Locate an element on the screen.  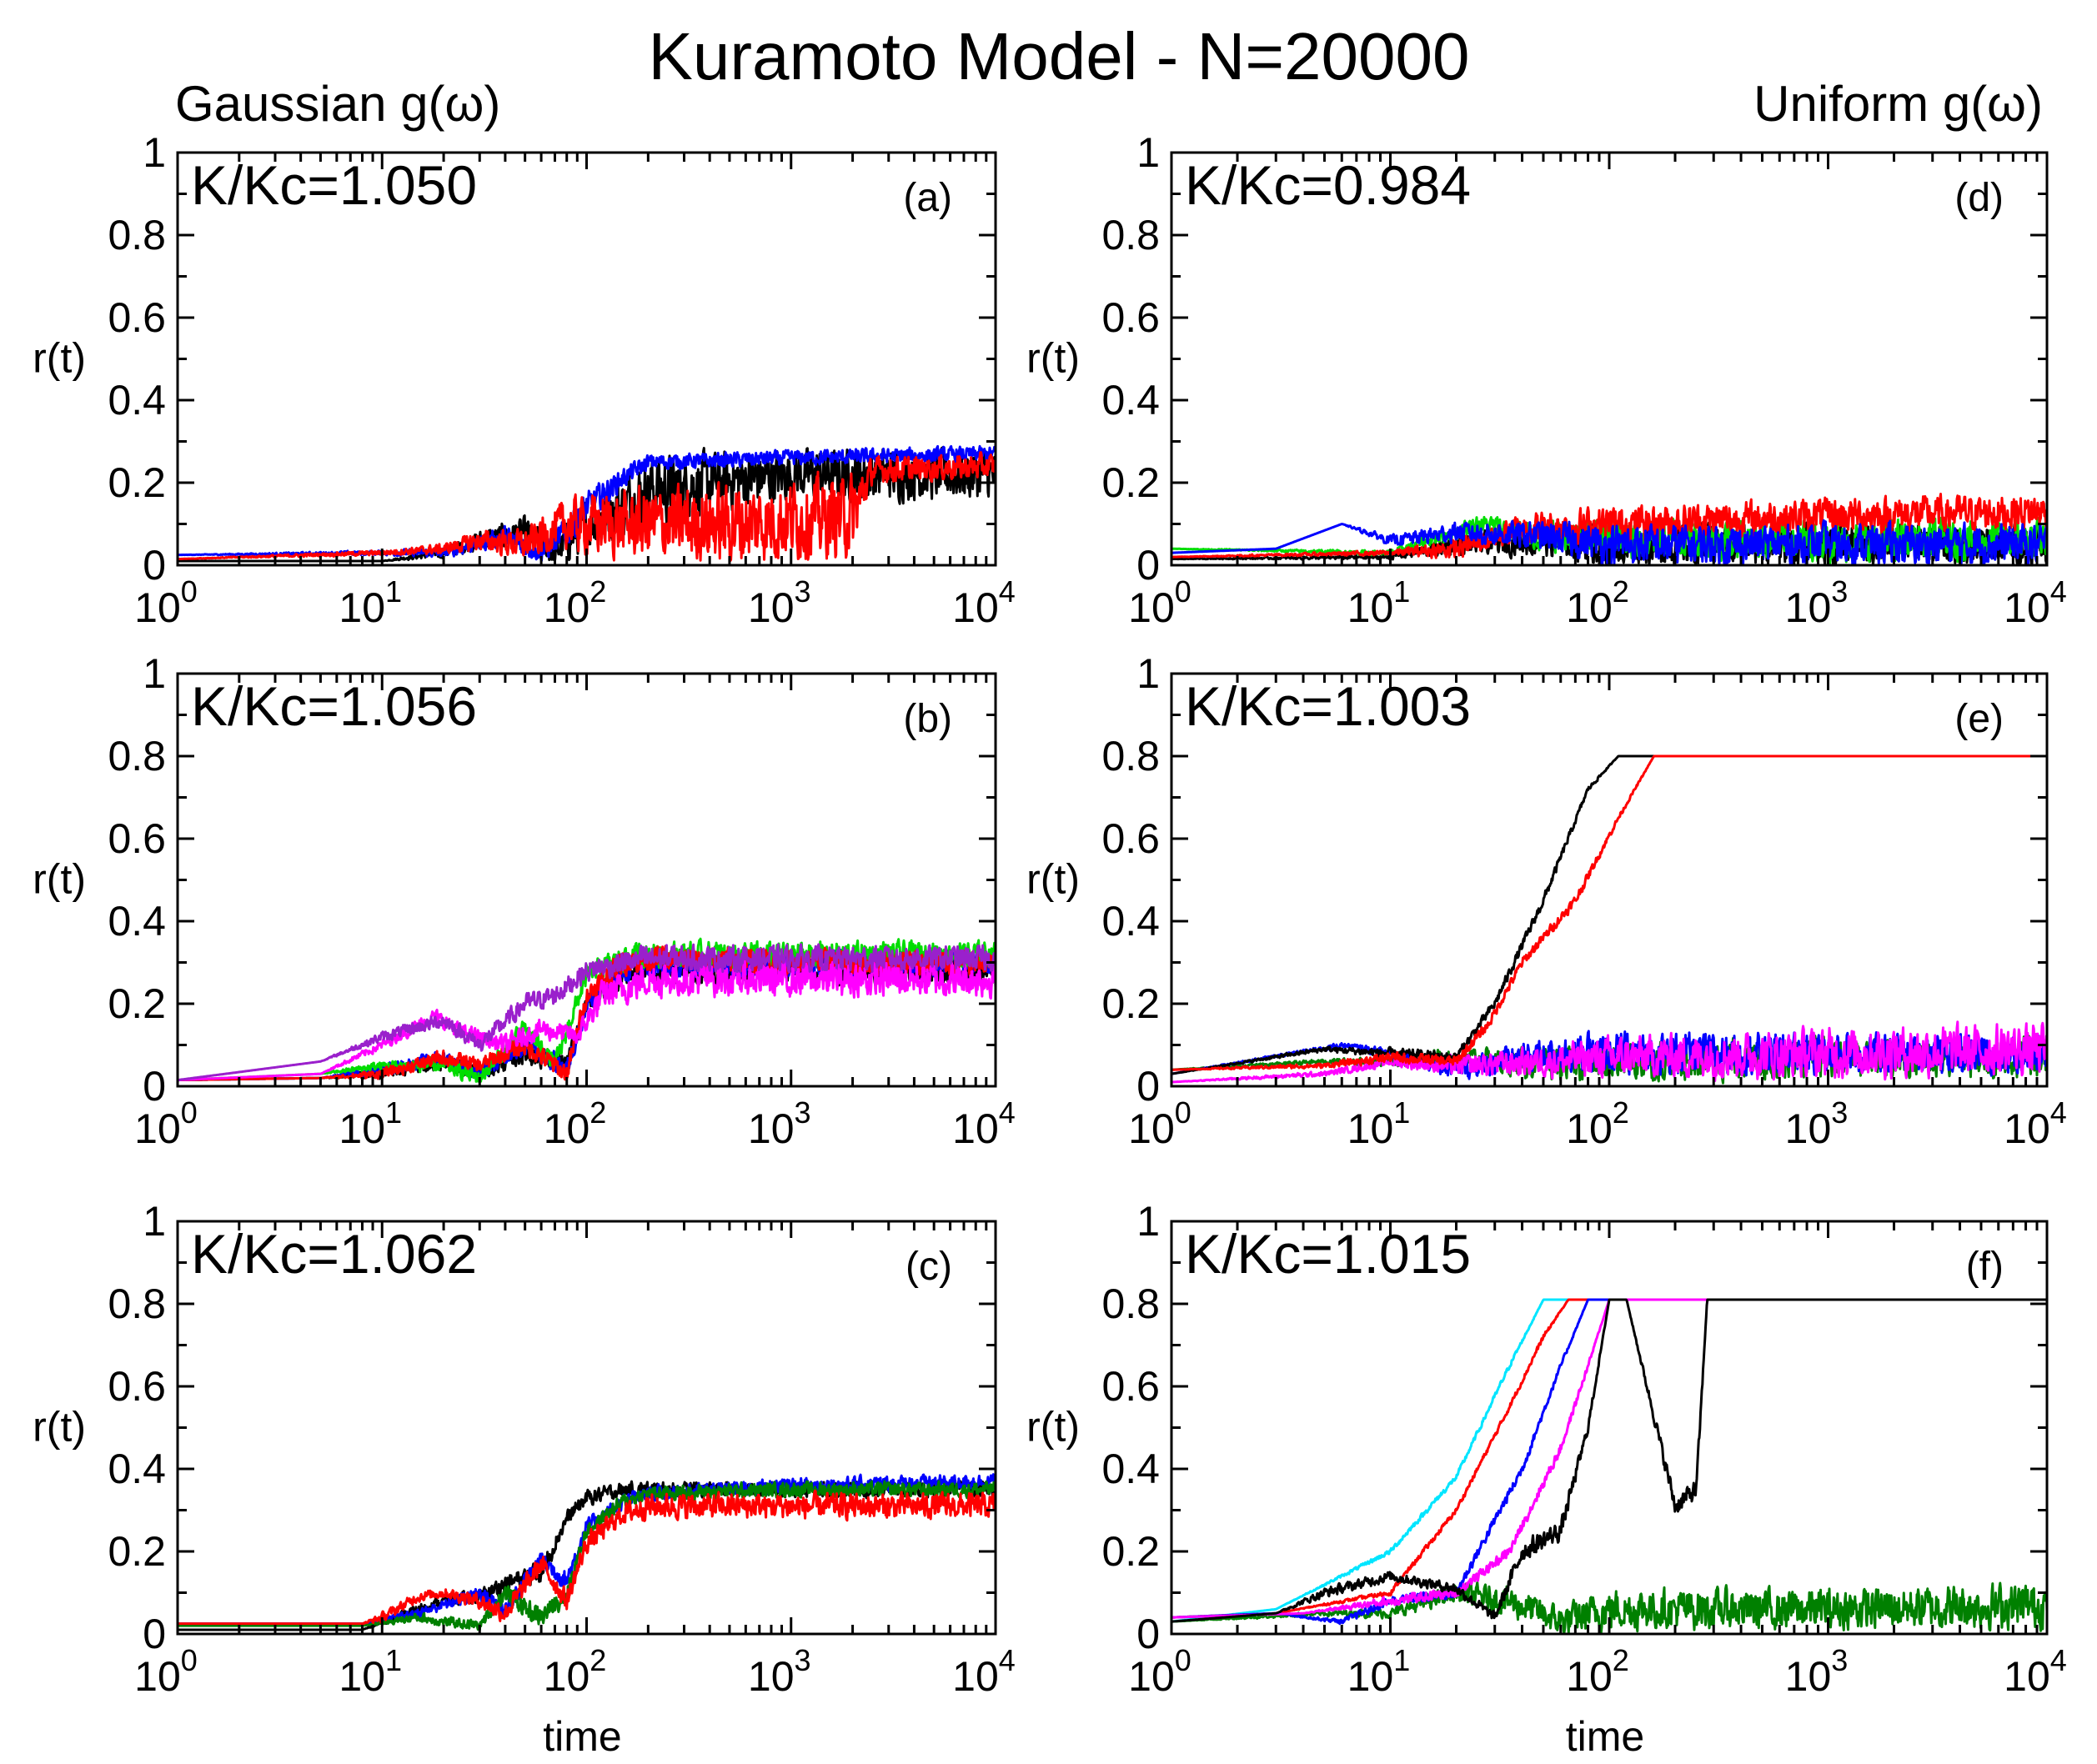
series-cyan-line is located at coordinates (1609, 1460).